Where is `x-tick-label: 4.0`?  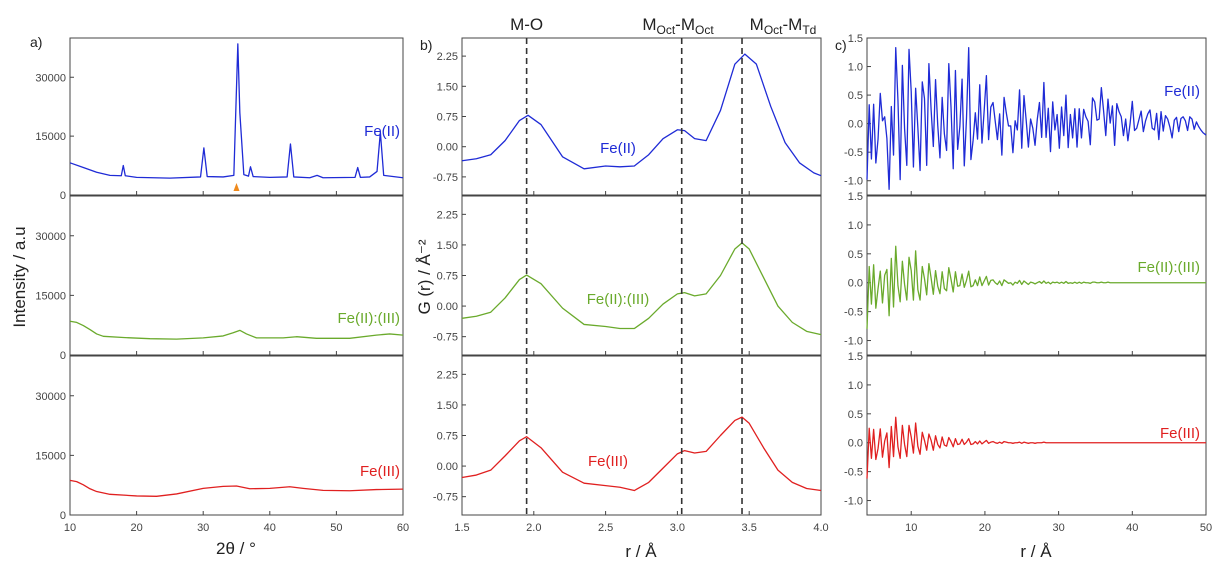
x-tick-label: 4.0 is located at coordinates (820, 528).